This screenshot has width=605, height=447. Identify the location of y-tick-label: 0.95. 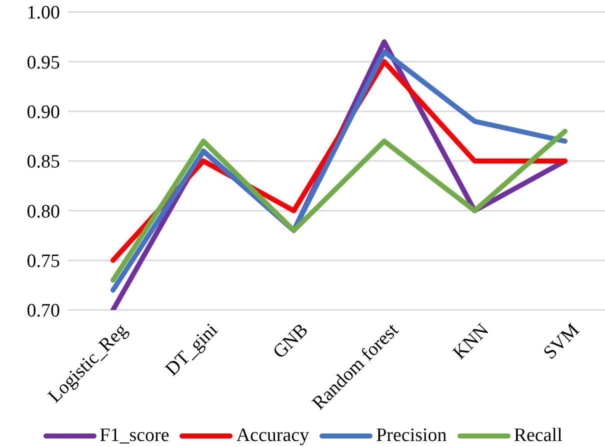
(43, 63).